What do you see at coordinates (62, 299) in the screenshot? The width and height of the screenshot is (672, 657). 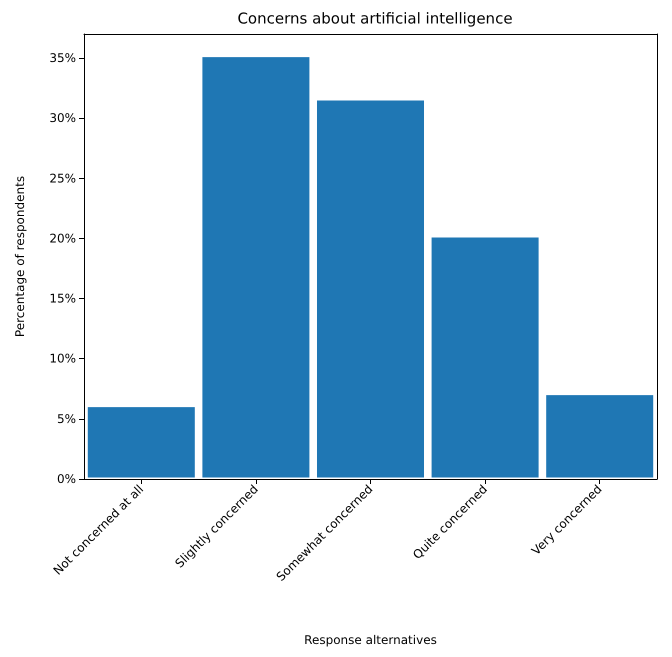 I see `y-tick-label: 15%` at bounding box center [62, 299].